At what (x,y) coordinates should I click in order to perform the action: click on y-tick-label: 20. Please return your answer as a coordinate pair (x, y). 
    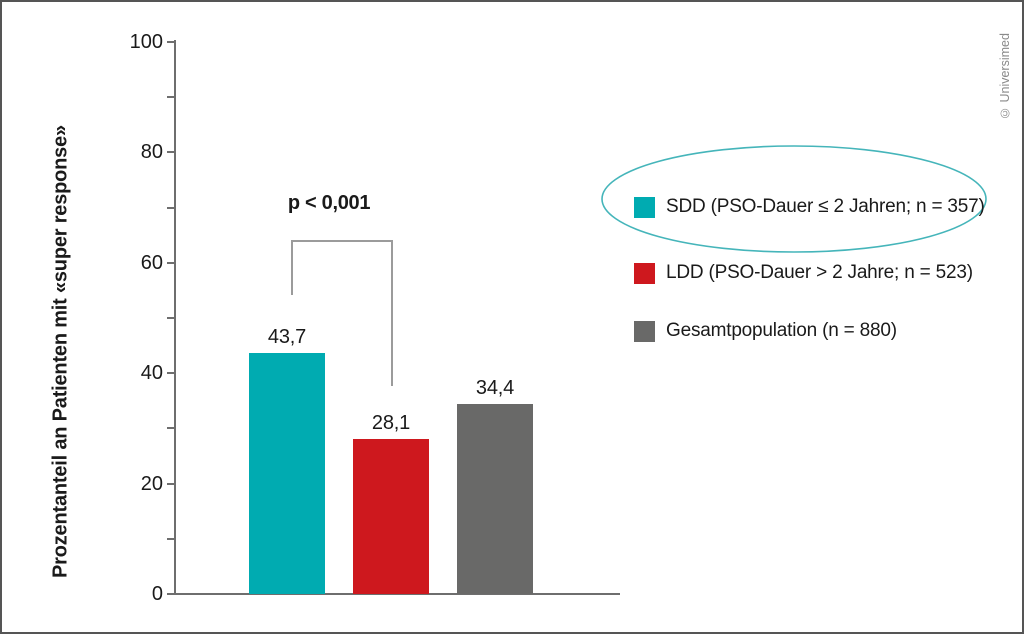
    Looking at the image, I should click on (151, 483).